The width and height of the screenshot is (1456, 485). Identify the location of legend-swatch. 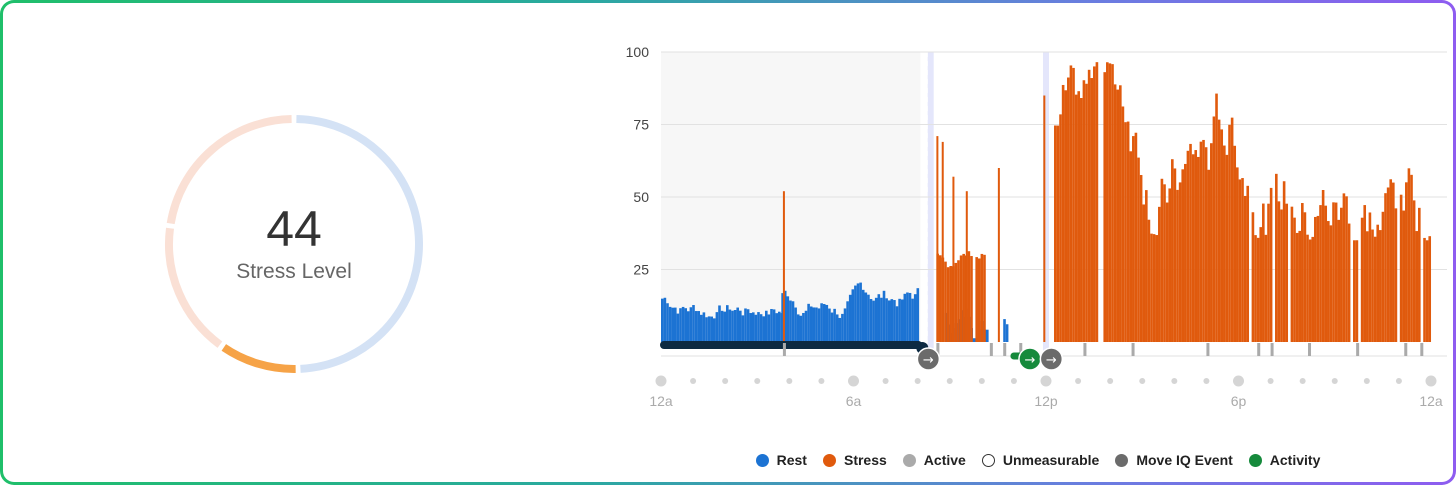
(1255, 460).